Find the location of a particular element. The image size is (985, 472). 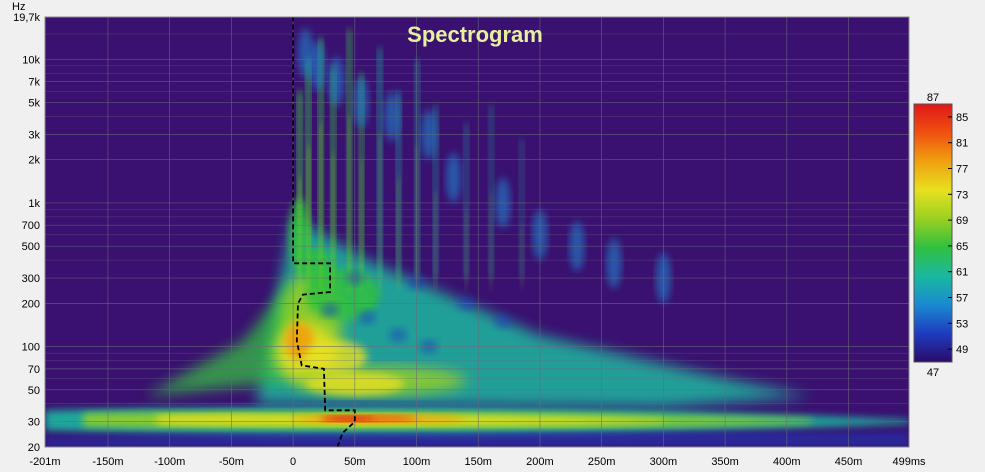

colorbar-tick-label: 65 is located at coordinates (962, 247).